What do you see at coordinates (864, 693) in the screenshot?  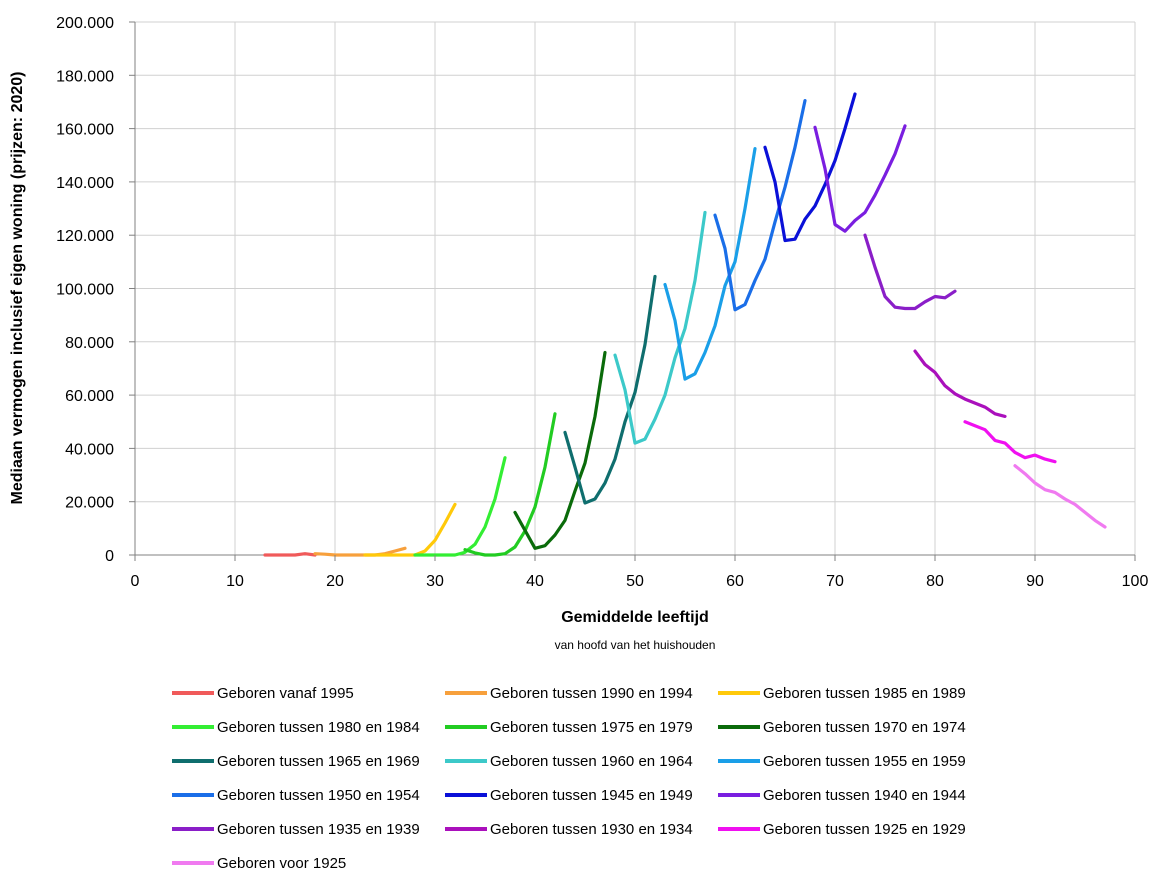 I see `legend-label: Geboren tussen 1985 en 1989` at bounding box center [864, 693].